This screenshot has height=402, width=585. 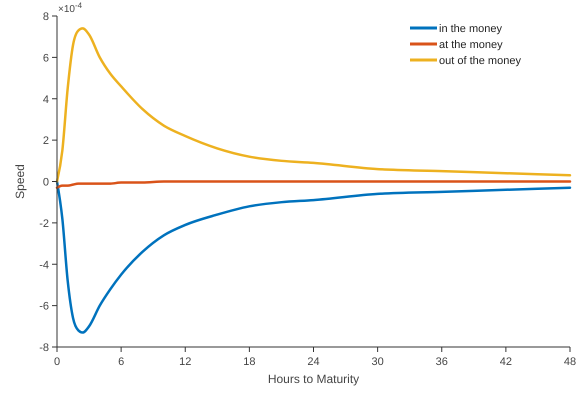 I want to click on x-tick-label: 0, so click(x=57, y=362).